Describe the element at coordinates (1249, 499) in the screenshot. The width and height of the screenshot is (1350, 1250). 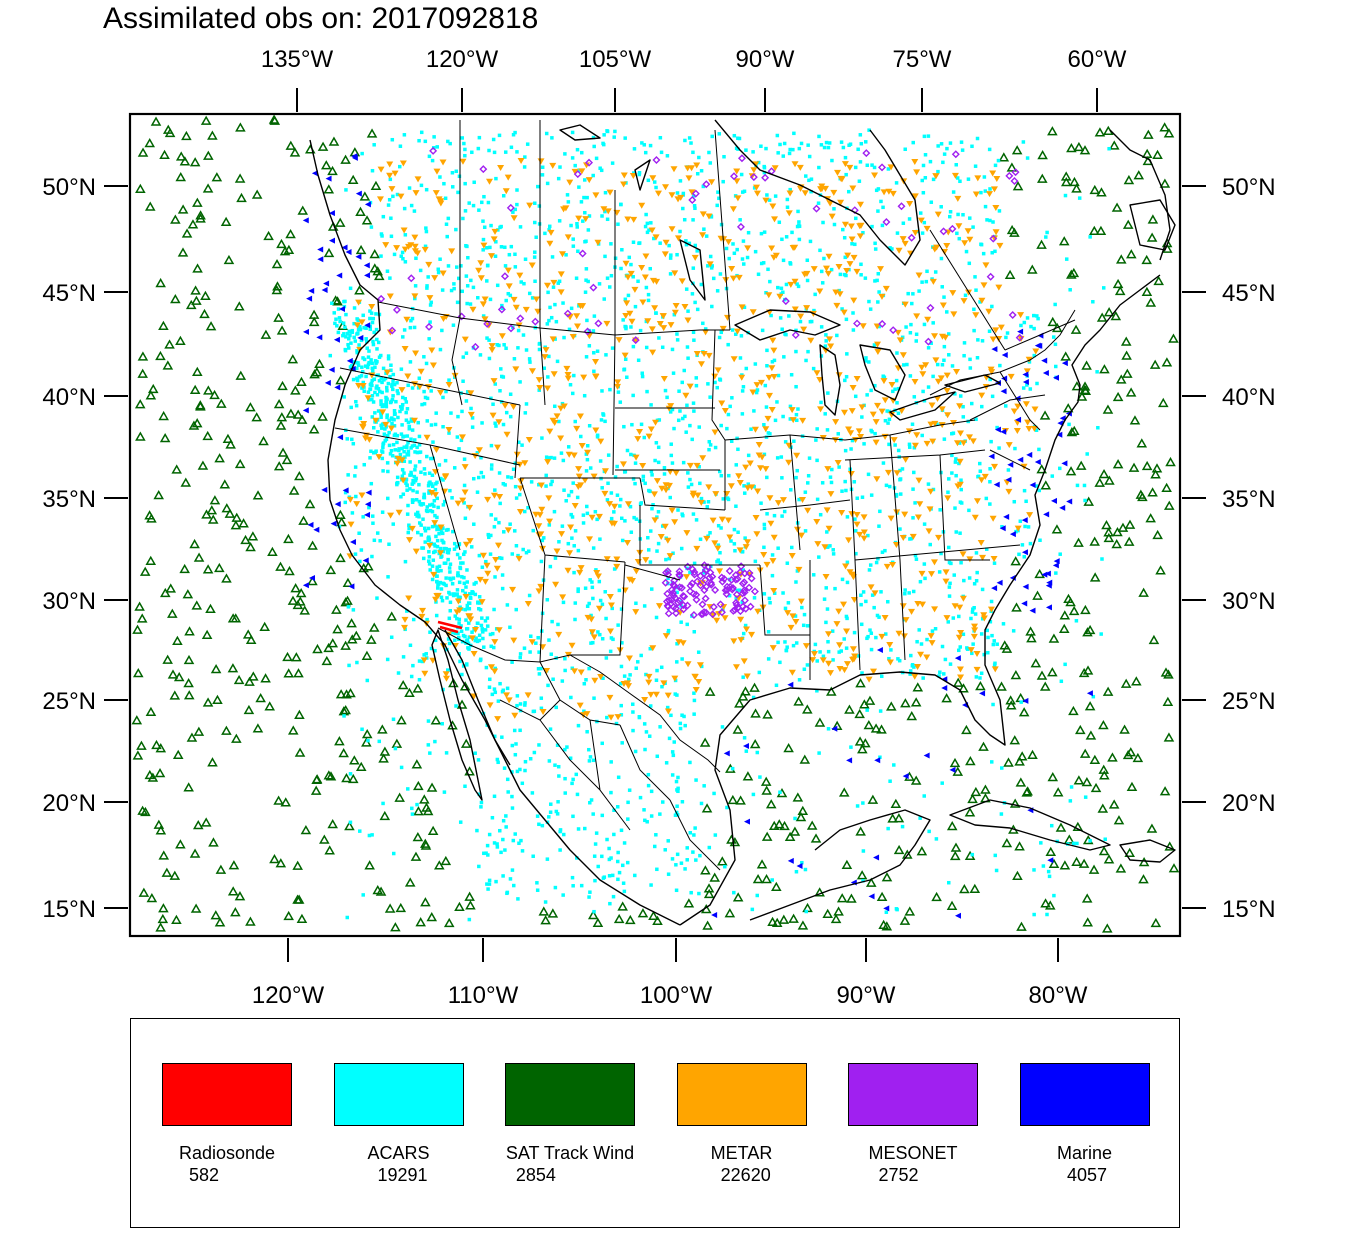
I see `right-lat-label: 35°N` at that location.